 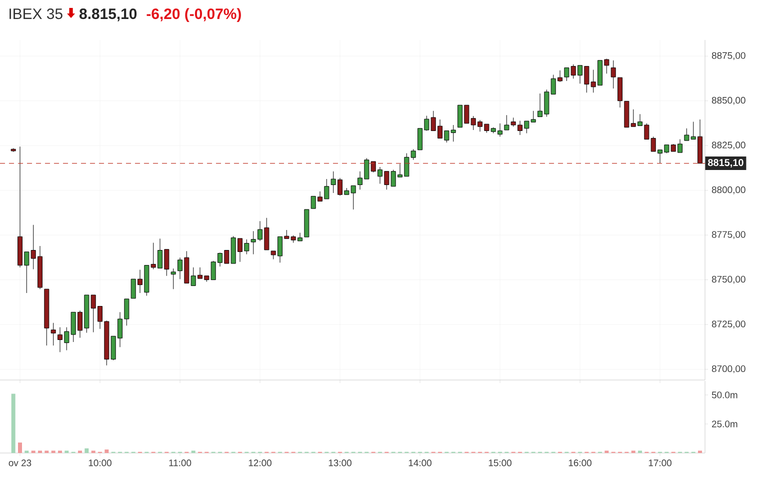 What do you see at coordinates (340, 463) in the screenshot?
I see `x-tick-label: 13:00` at bounding box center [340, 463].